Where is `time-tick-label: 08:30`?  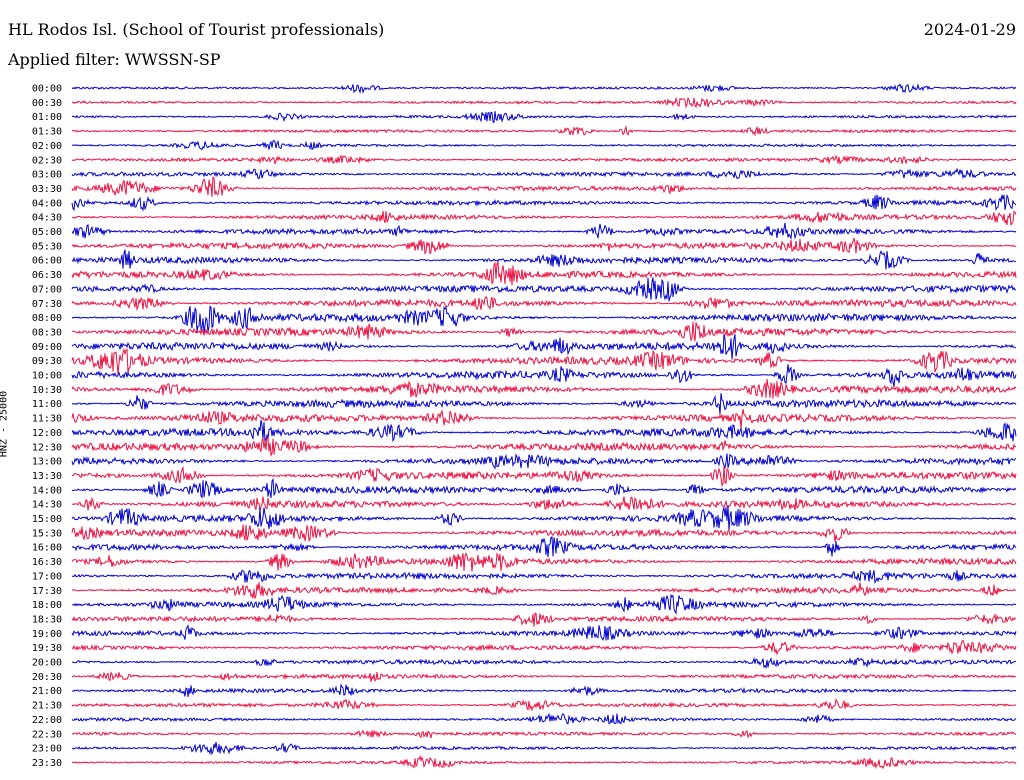
time-tick-label: 08:30 is located at coordinates (47, 332).